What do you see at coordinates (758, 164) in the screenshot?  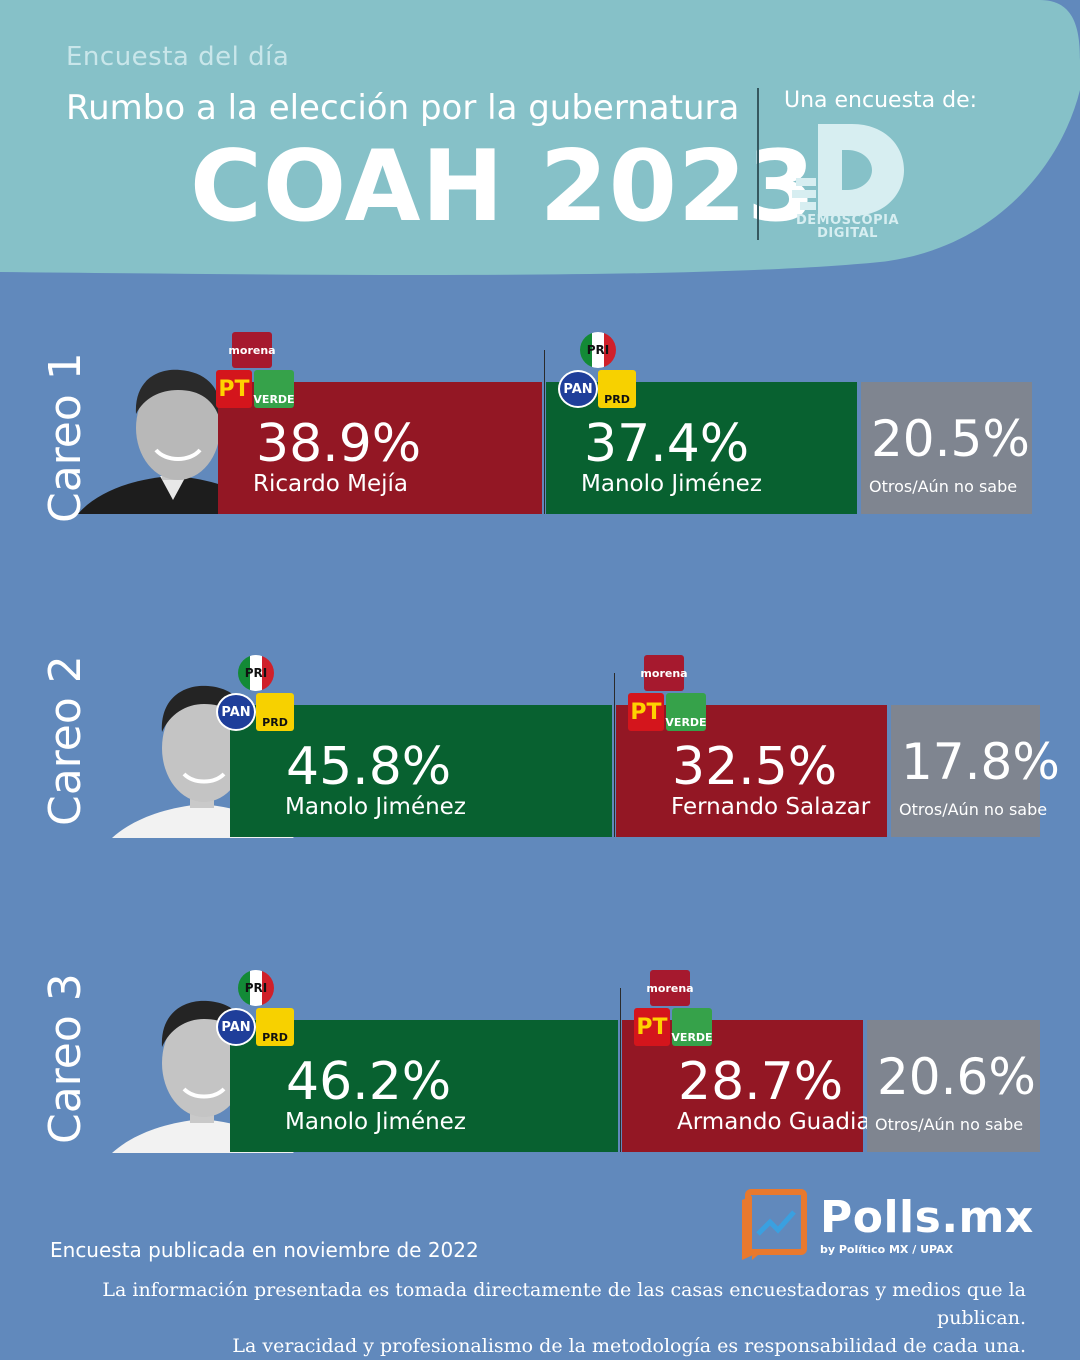 I see `header-divider` at bounding box center [758, 164].